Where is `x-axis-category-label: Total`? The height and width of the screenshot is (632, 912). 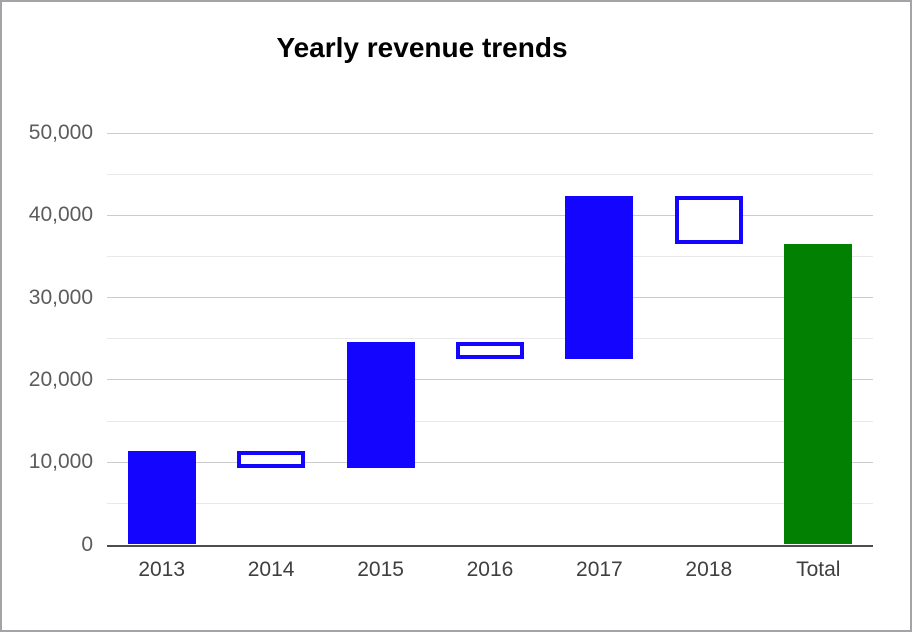 x-axis-category-label: Total is located at coordinates (818, 569).